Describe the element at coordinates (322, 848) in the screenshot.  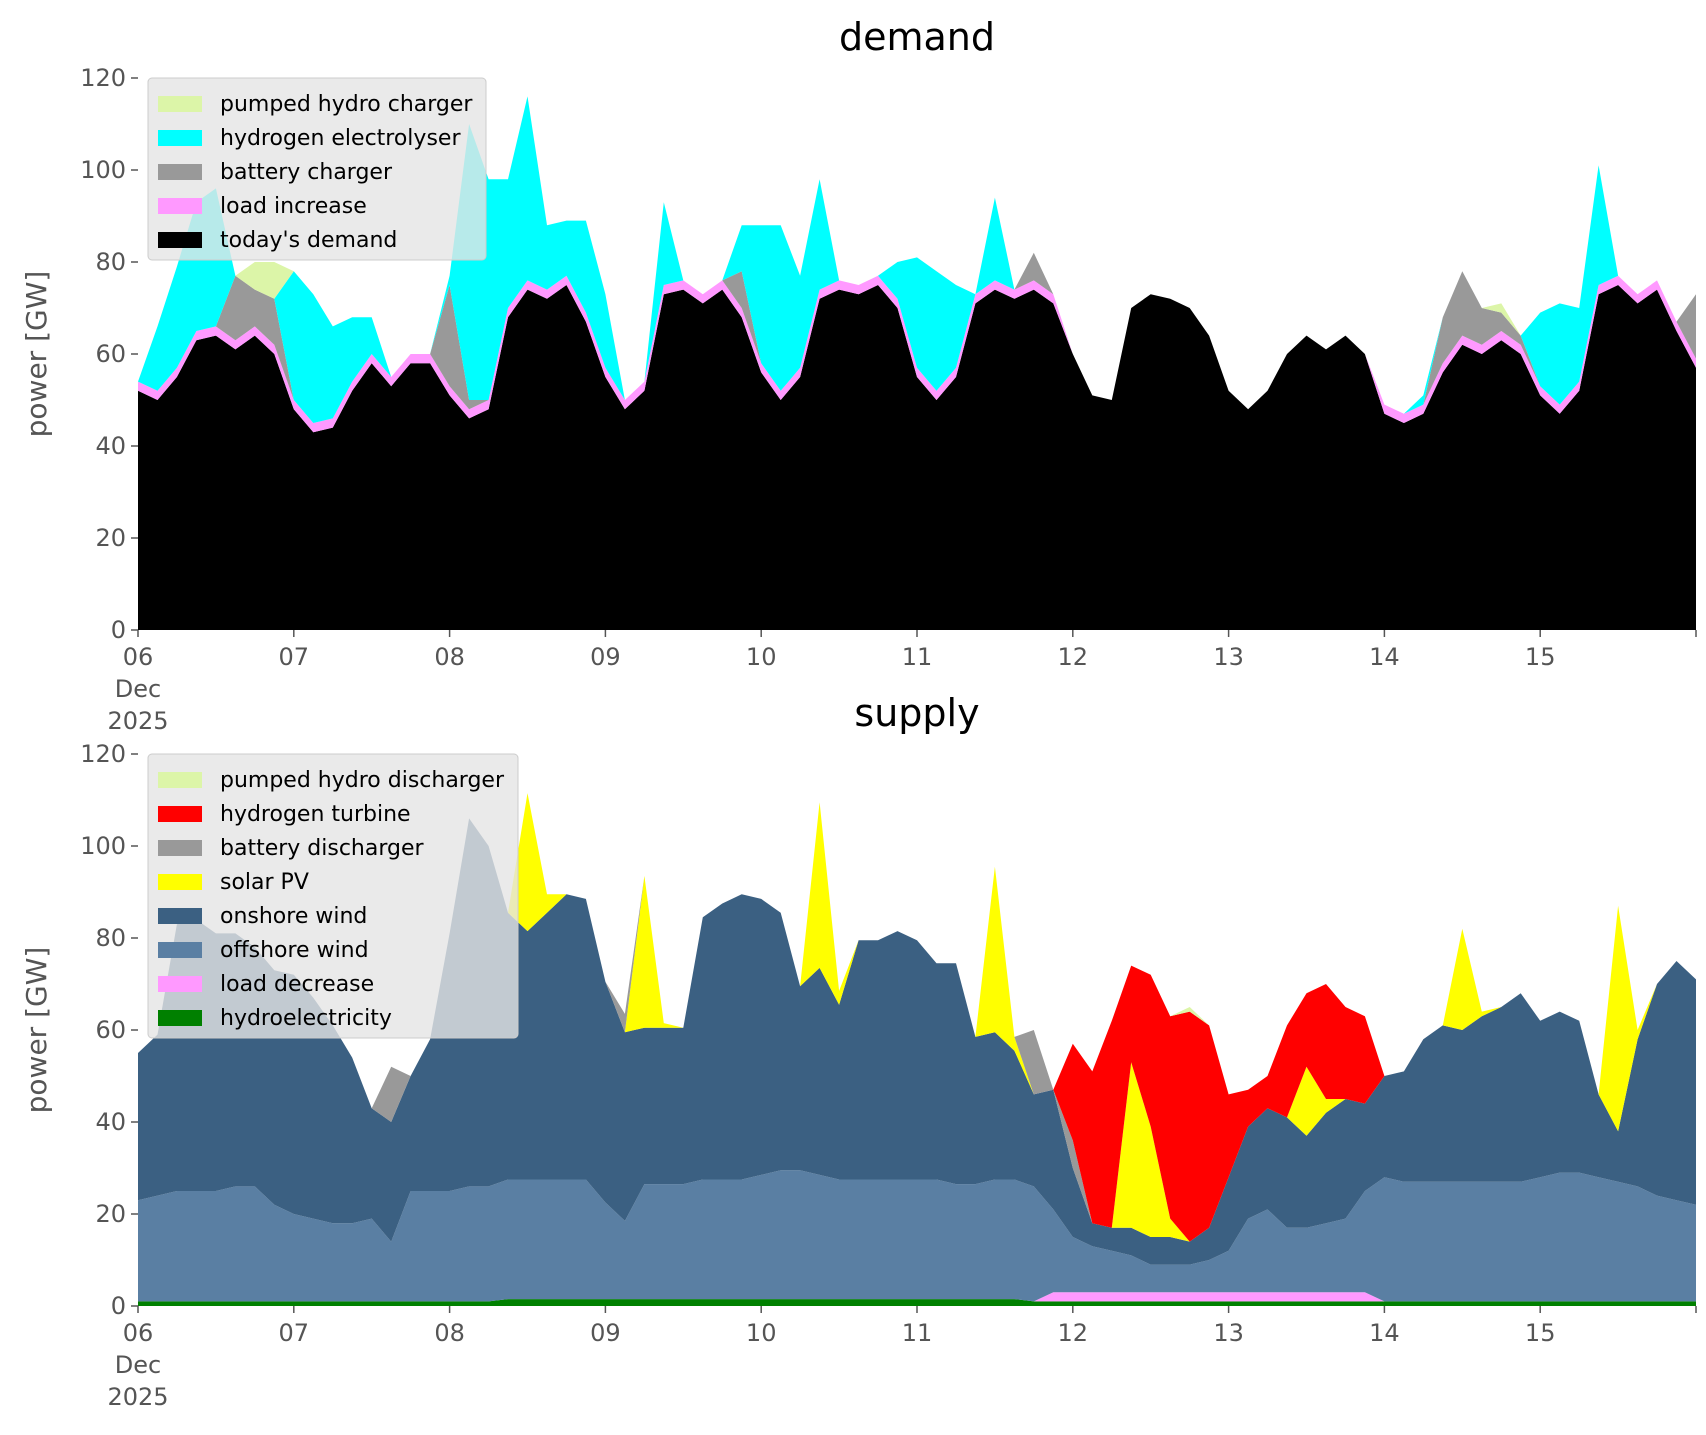
I see `legend-label: battery discharger` at that location.